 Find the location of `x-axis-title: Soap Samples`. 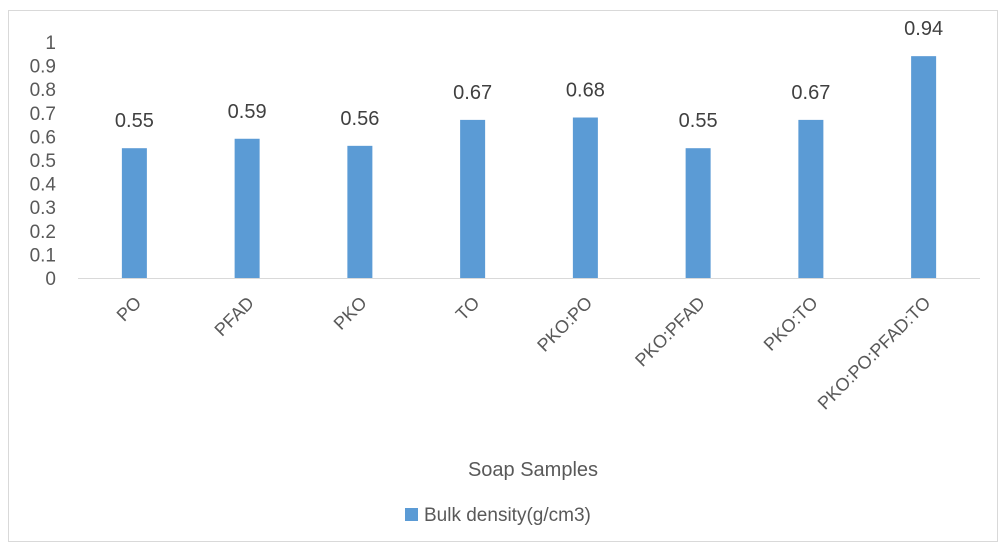

x-axis-title: Soap Samples is located at coordinates (533, 470).